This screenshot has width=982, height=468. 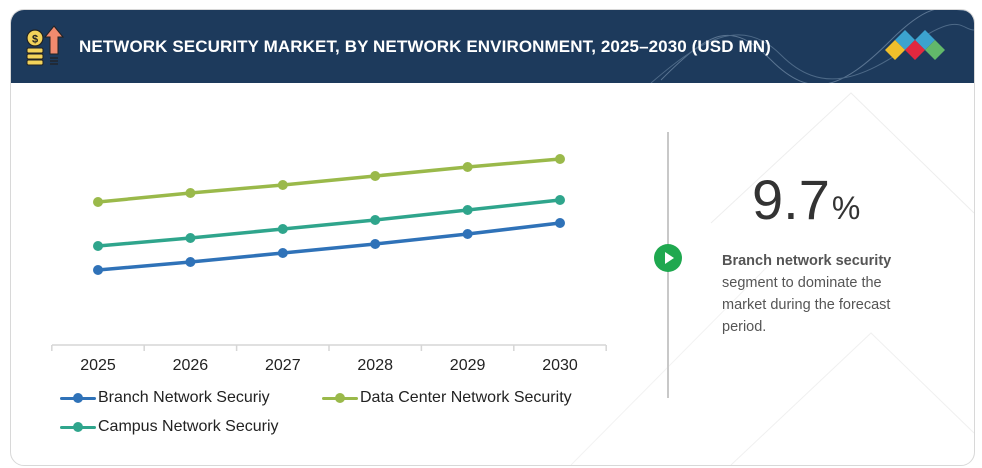 I want to click on header-wave-decoration, so click(x=812, y=46).